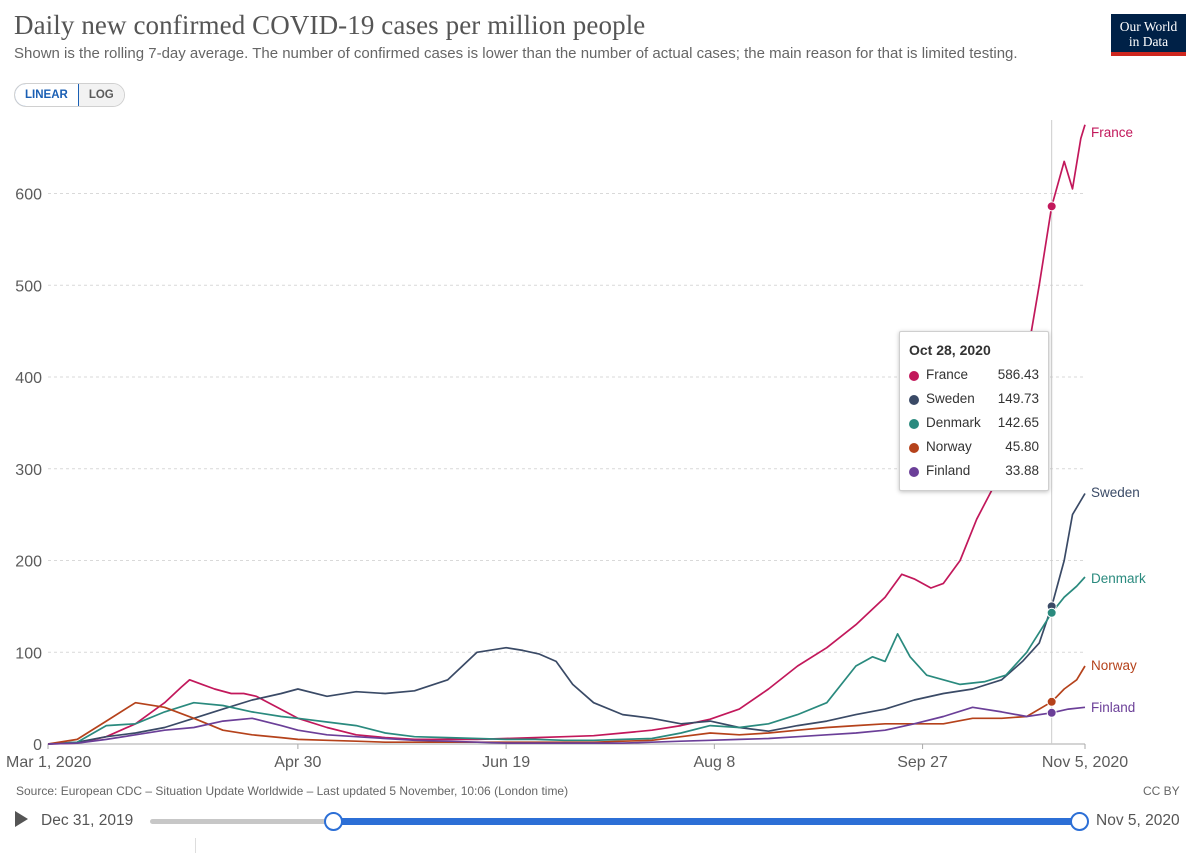 This screenshot has width=1200, height=853. I want to click on logo-line-2: in Data, so click(1148, 41).